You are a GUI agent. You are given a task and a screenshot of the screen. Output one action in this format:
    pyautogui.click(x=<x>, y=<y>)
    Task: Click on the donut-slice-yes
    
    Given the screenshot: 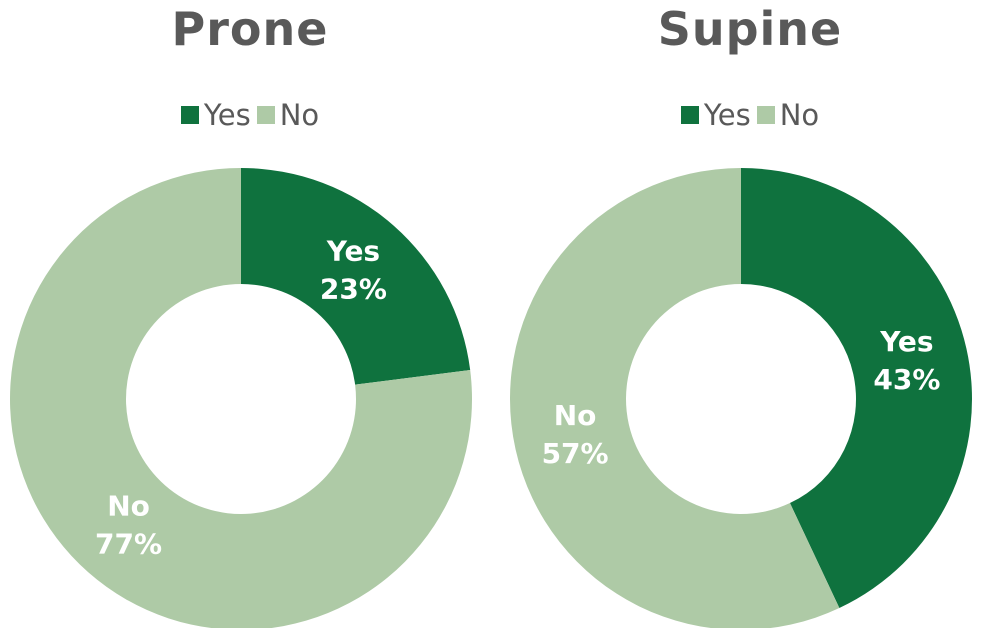 What is the action you would take?
    pyautogui.click(x=356, y=276)
    